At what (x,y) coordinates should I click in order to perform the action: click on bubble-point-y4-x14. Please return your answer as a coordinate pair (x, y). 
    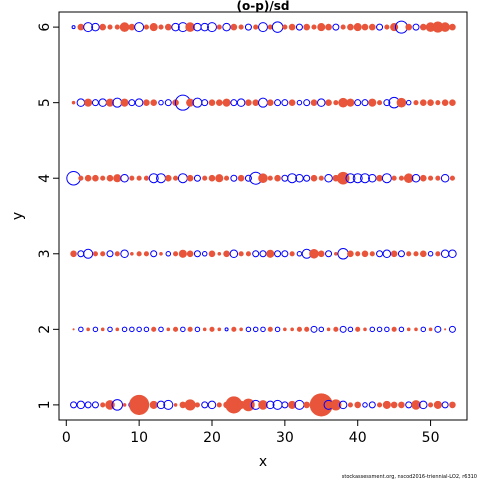
    Looking at the image, I should click on (168, 178).